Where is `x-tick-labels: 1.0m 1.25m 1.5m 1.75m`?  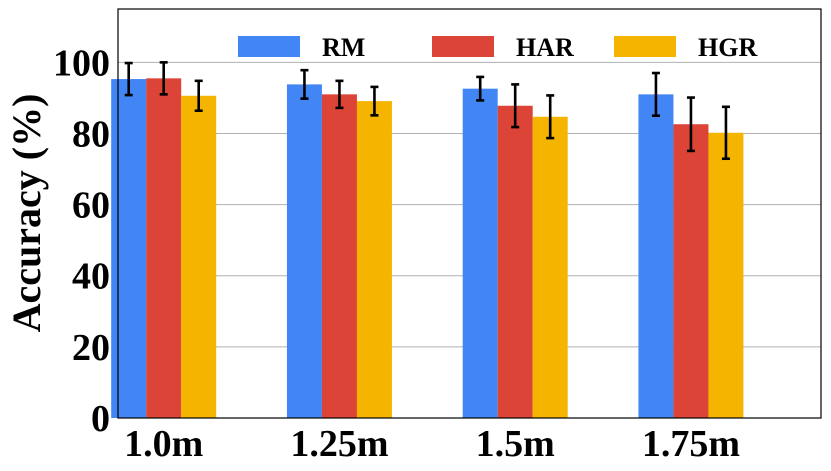 x-tick-labels: 1.0m 1.25m 1.5m 1.75m is located at coordinates (432, 444).